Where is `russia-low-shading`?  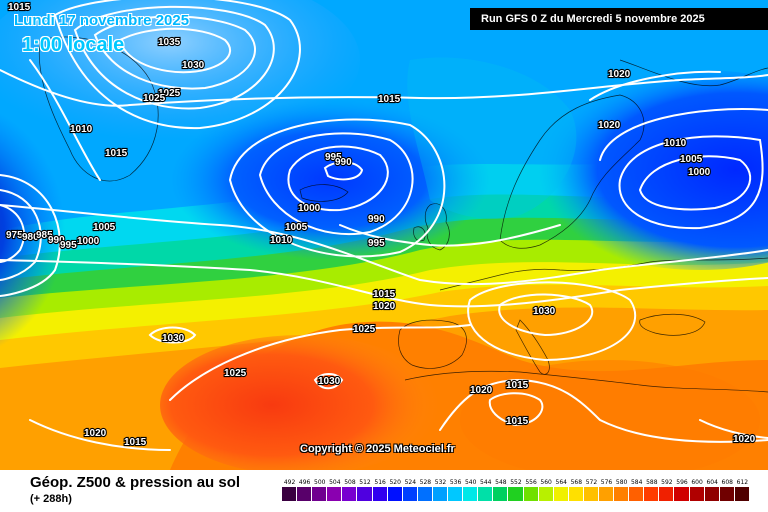 russia-low-shading is located at coordinates (644, 170).